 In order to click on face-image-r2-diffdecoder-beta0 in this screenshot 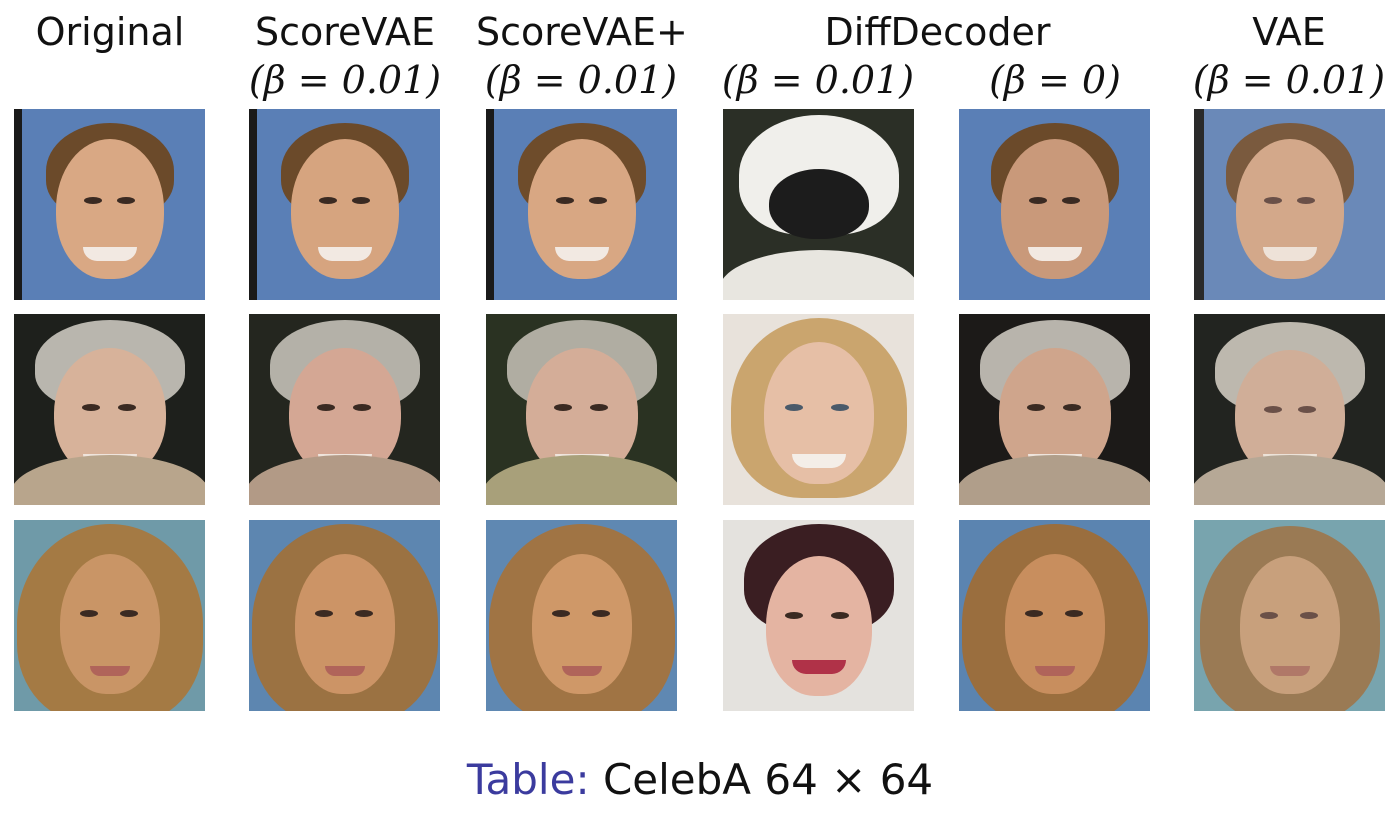, I will do `click(1054, 409)`.